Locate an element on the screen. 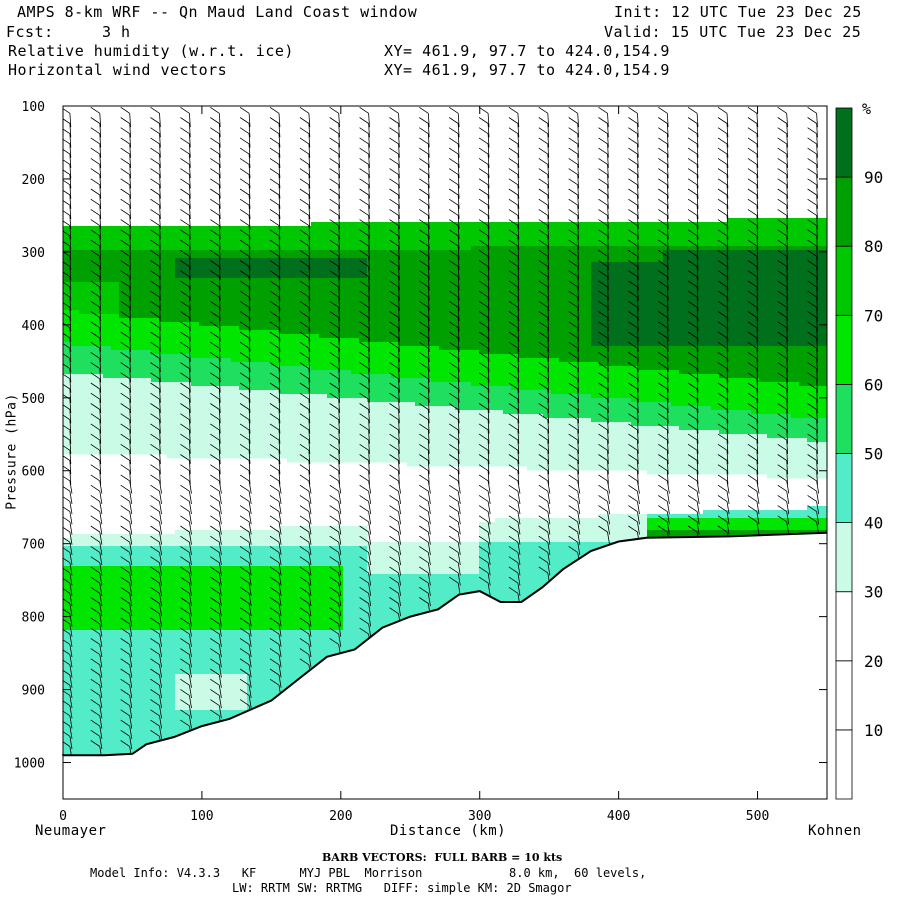  colorbar-tick-label: 30 is located at coordinates (873, 592).